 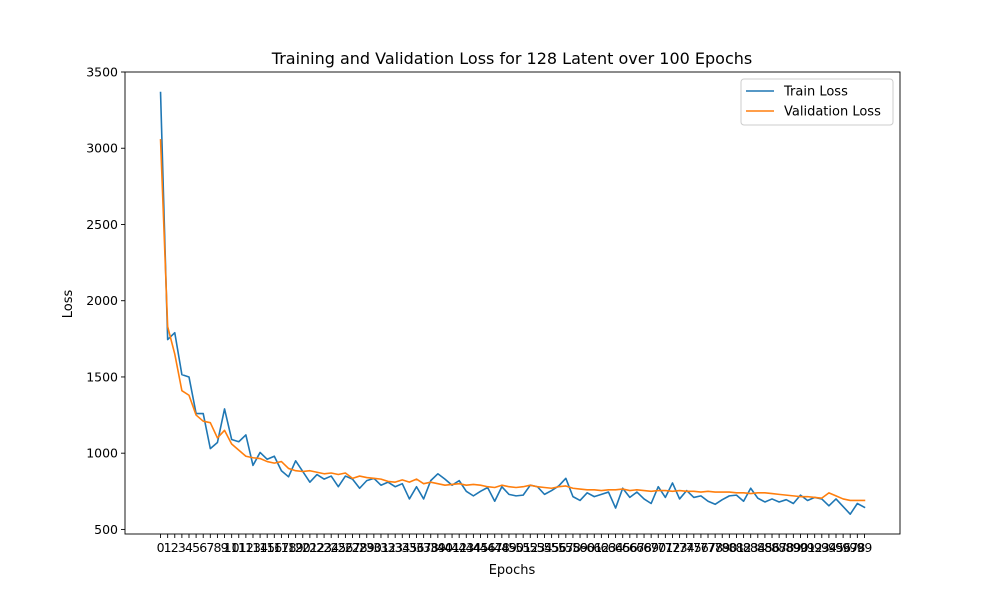 What do you see at coordinates (106, 529) in the screenshot?
I see `y-tick-label: 500` at bounding box center [106, 529].